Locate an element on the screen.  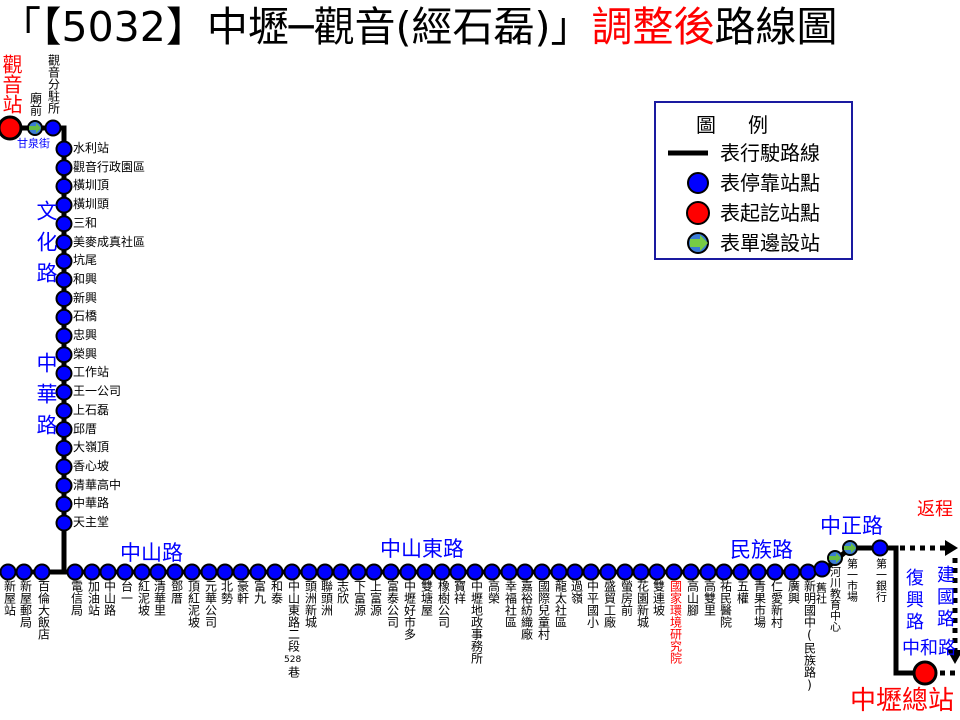
stop-label: 忠興 is located at coordinates (85, 335).